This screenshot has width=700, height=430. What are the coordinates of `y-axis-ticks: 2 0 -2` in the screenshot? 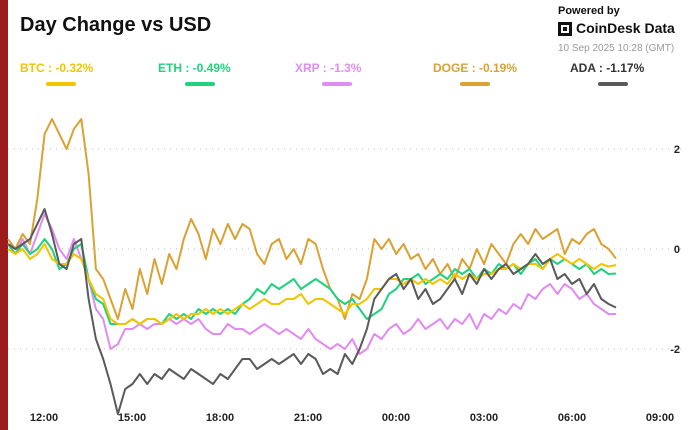 It's located at (675, 250).